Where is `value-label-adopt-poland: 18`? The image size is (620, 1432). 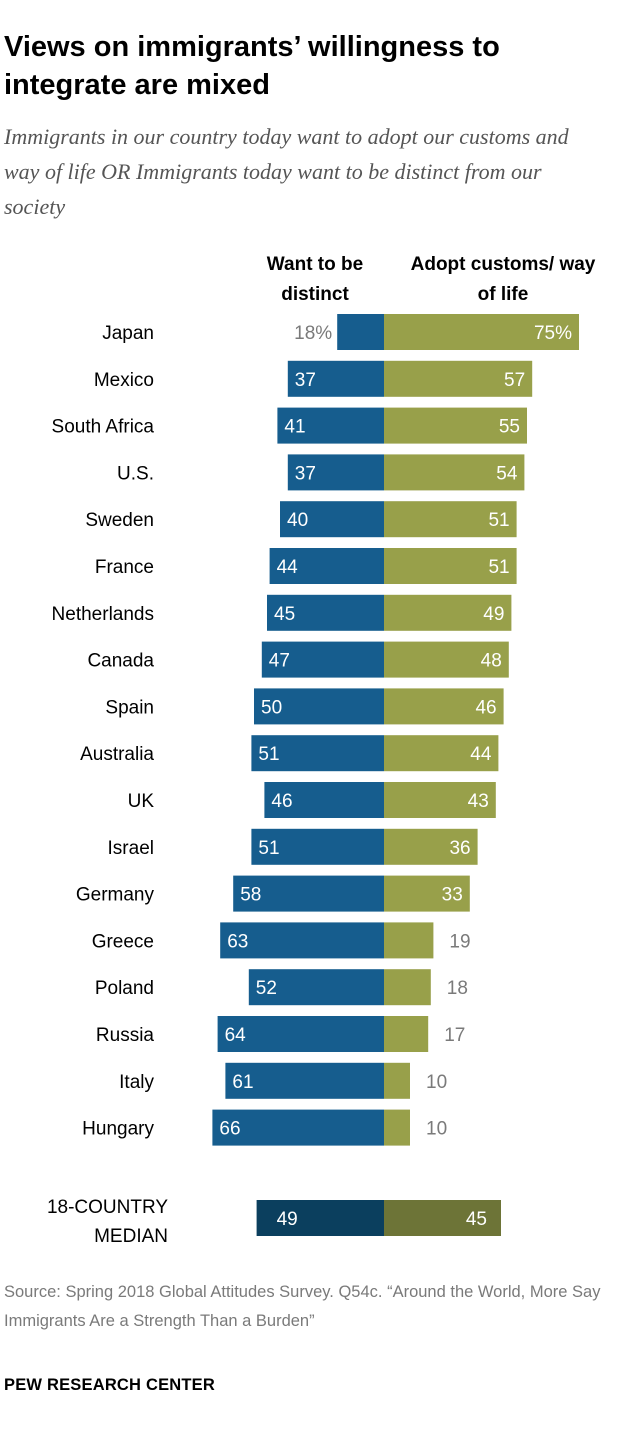
value-label-adopt-poland: 18 is located at coordinates (457, 988).